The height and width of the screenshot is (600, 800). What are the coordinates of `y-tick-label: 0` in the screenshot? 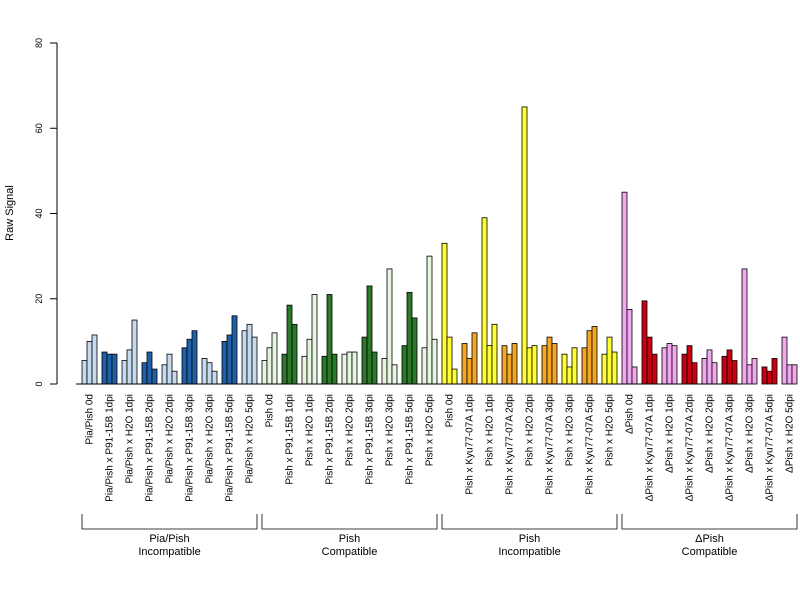 It's located at (39, 383).